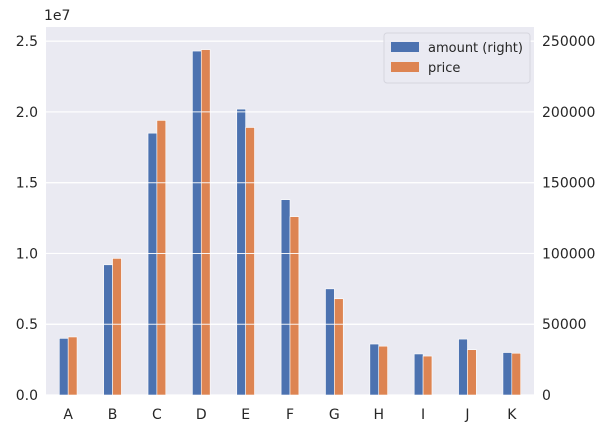  What do you see at coordinates (374, 369) in the screenshot?
I see `bar-amount-H` at bounding box center [374, 369].